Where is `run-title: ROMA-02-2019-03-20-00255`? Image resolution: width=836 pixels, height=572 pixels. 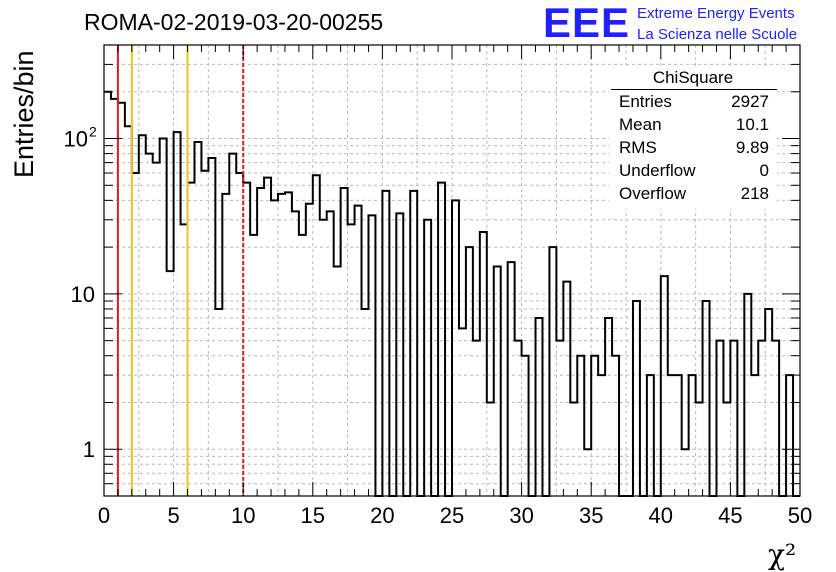
run-title: ROMA-02-2019-03-20-00255 is located at coordinates (234, 22).